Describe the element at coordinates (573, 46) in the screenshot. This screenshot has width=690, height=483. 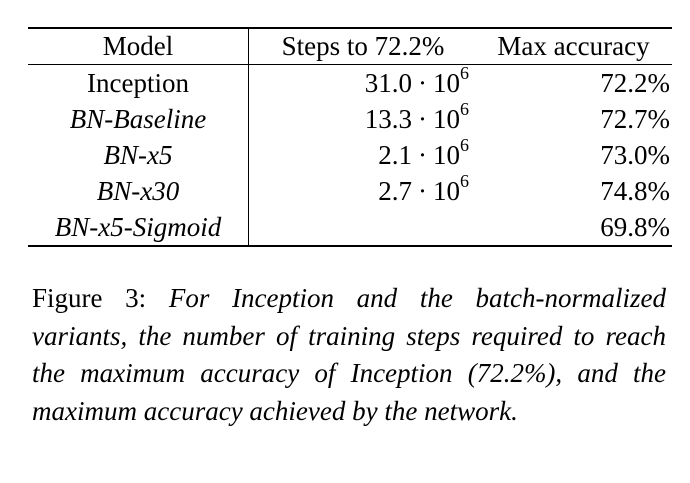
I see `header-accuracy: Max accuracy` at that location.